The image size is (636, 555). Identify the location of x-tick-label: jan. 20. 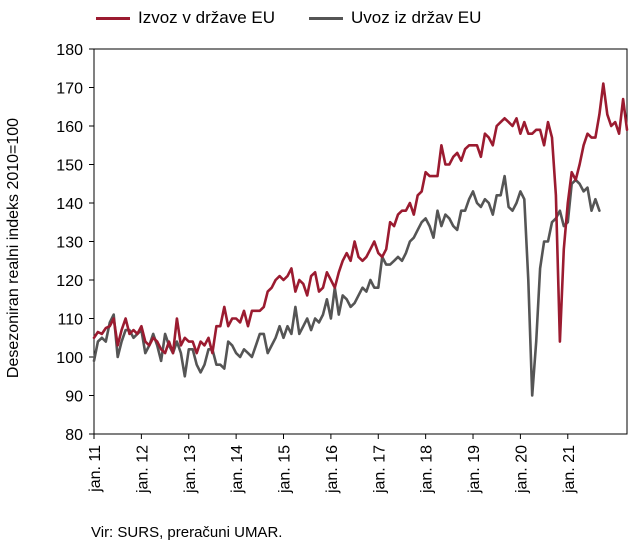
(521, 469).